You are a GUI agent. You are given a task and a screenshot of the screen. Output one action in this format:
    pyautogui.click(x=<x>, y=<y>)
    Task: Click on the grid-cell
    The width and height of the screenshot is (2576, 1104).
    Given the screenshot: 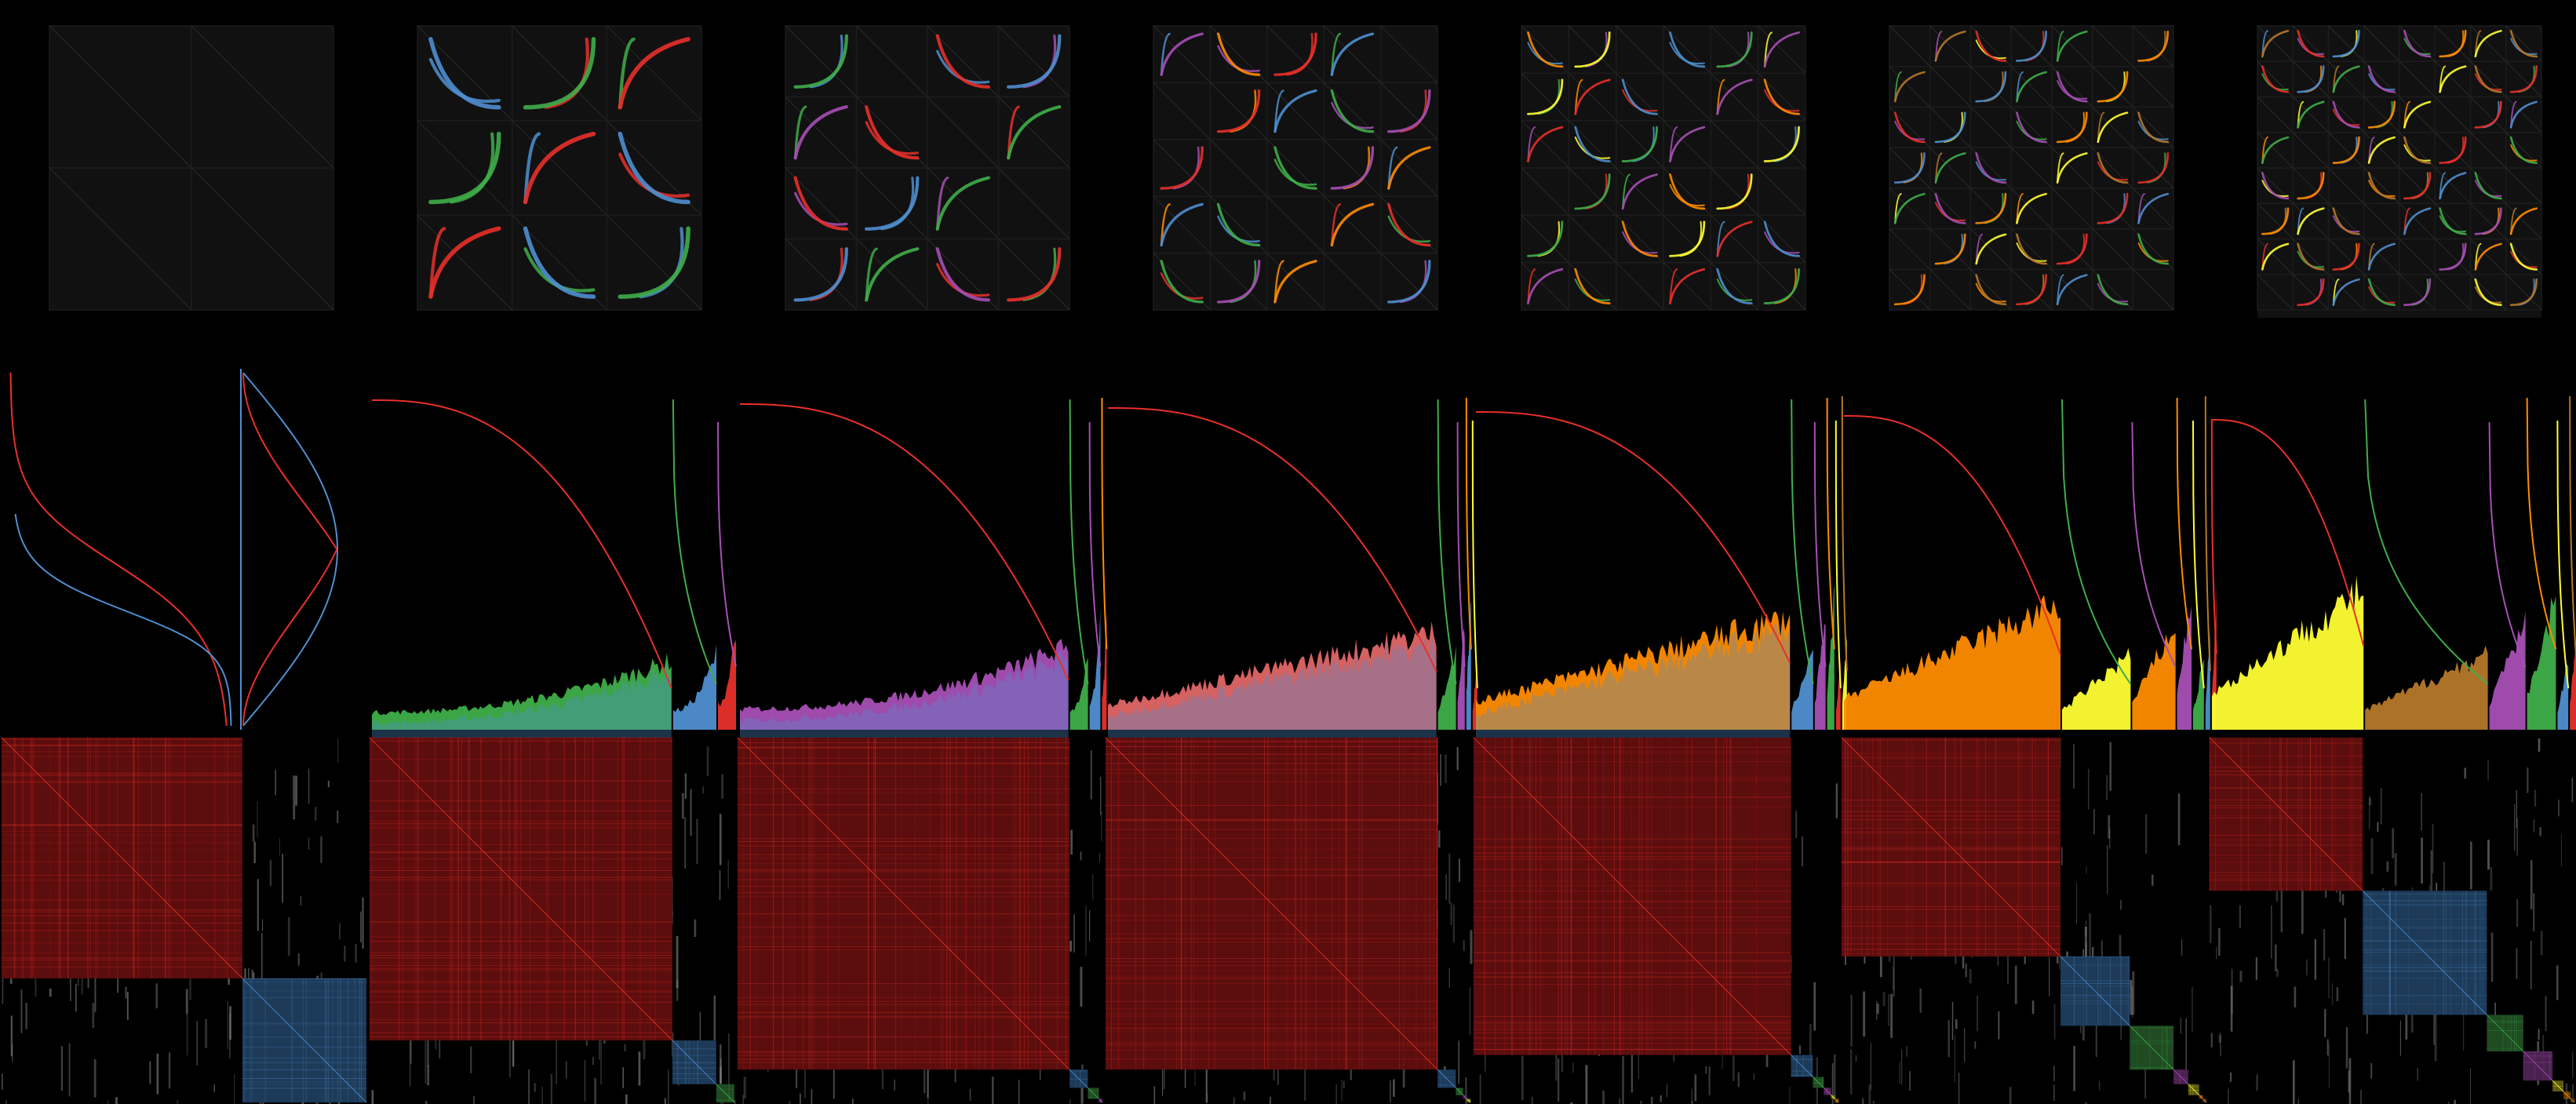 What is the action you would take?
    pyautogui.click(x=654, y=262)
    